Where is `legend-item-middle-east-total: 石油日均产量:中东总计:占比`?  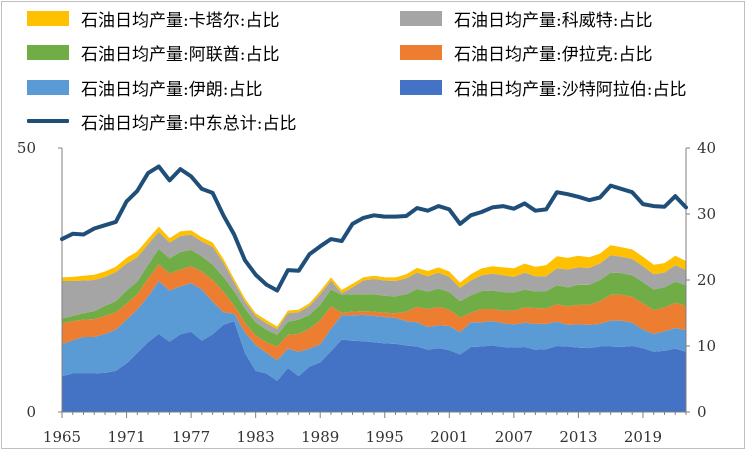
legend-item-middle-east-total: 石油日均产量:中东总计:占比 is located at coordinates (161, 121).